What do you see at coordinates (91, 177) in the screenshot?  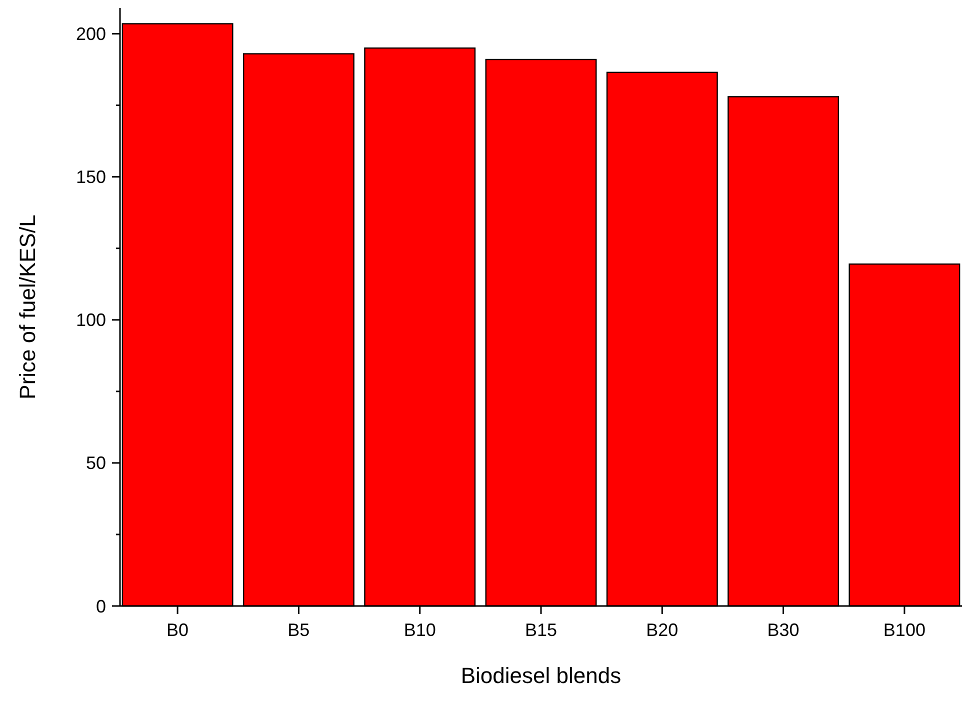 I see `y-tick-label: 150` at bounding box center [91, 177].